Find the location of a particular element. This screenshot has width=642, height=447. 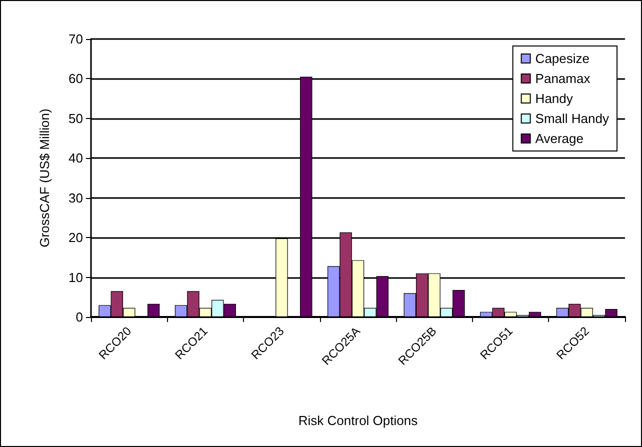

y-tick-label: 50 is located at coordinates (75, 118).